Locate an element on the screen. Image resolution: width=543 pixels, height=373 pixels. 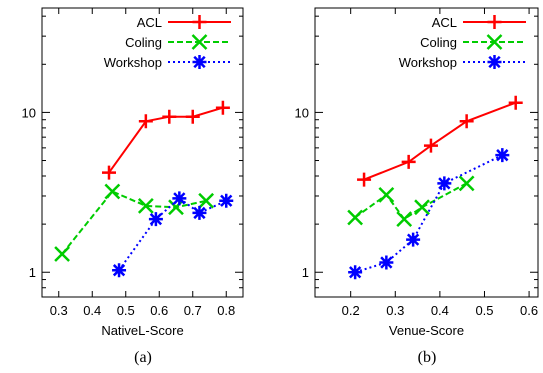
x-tick-label: 0.7 is located at coordinates (193, 310).